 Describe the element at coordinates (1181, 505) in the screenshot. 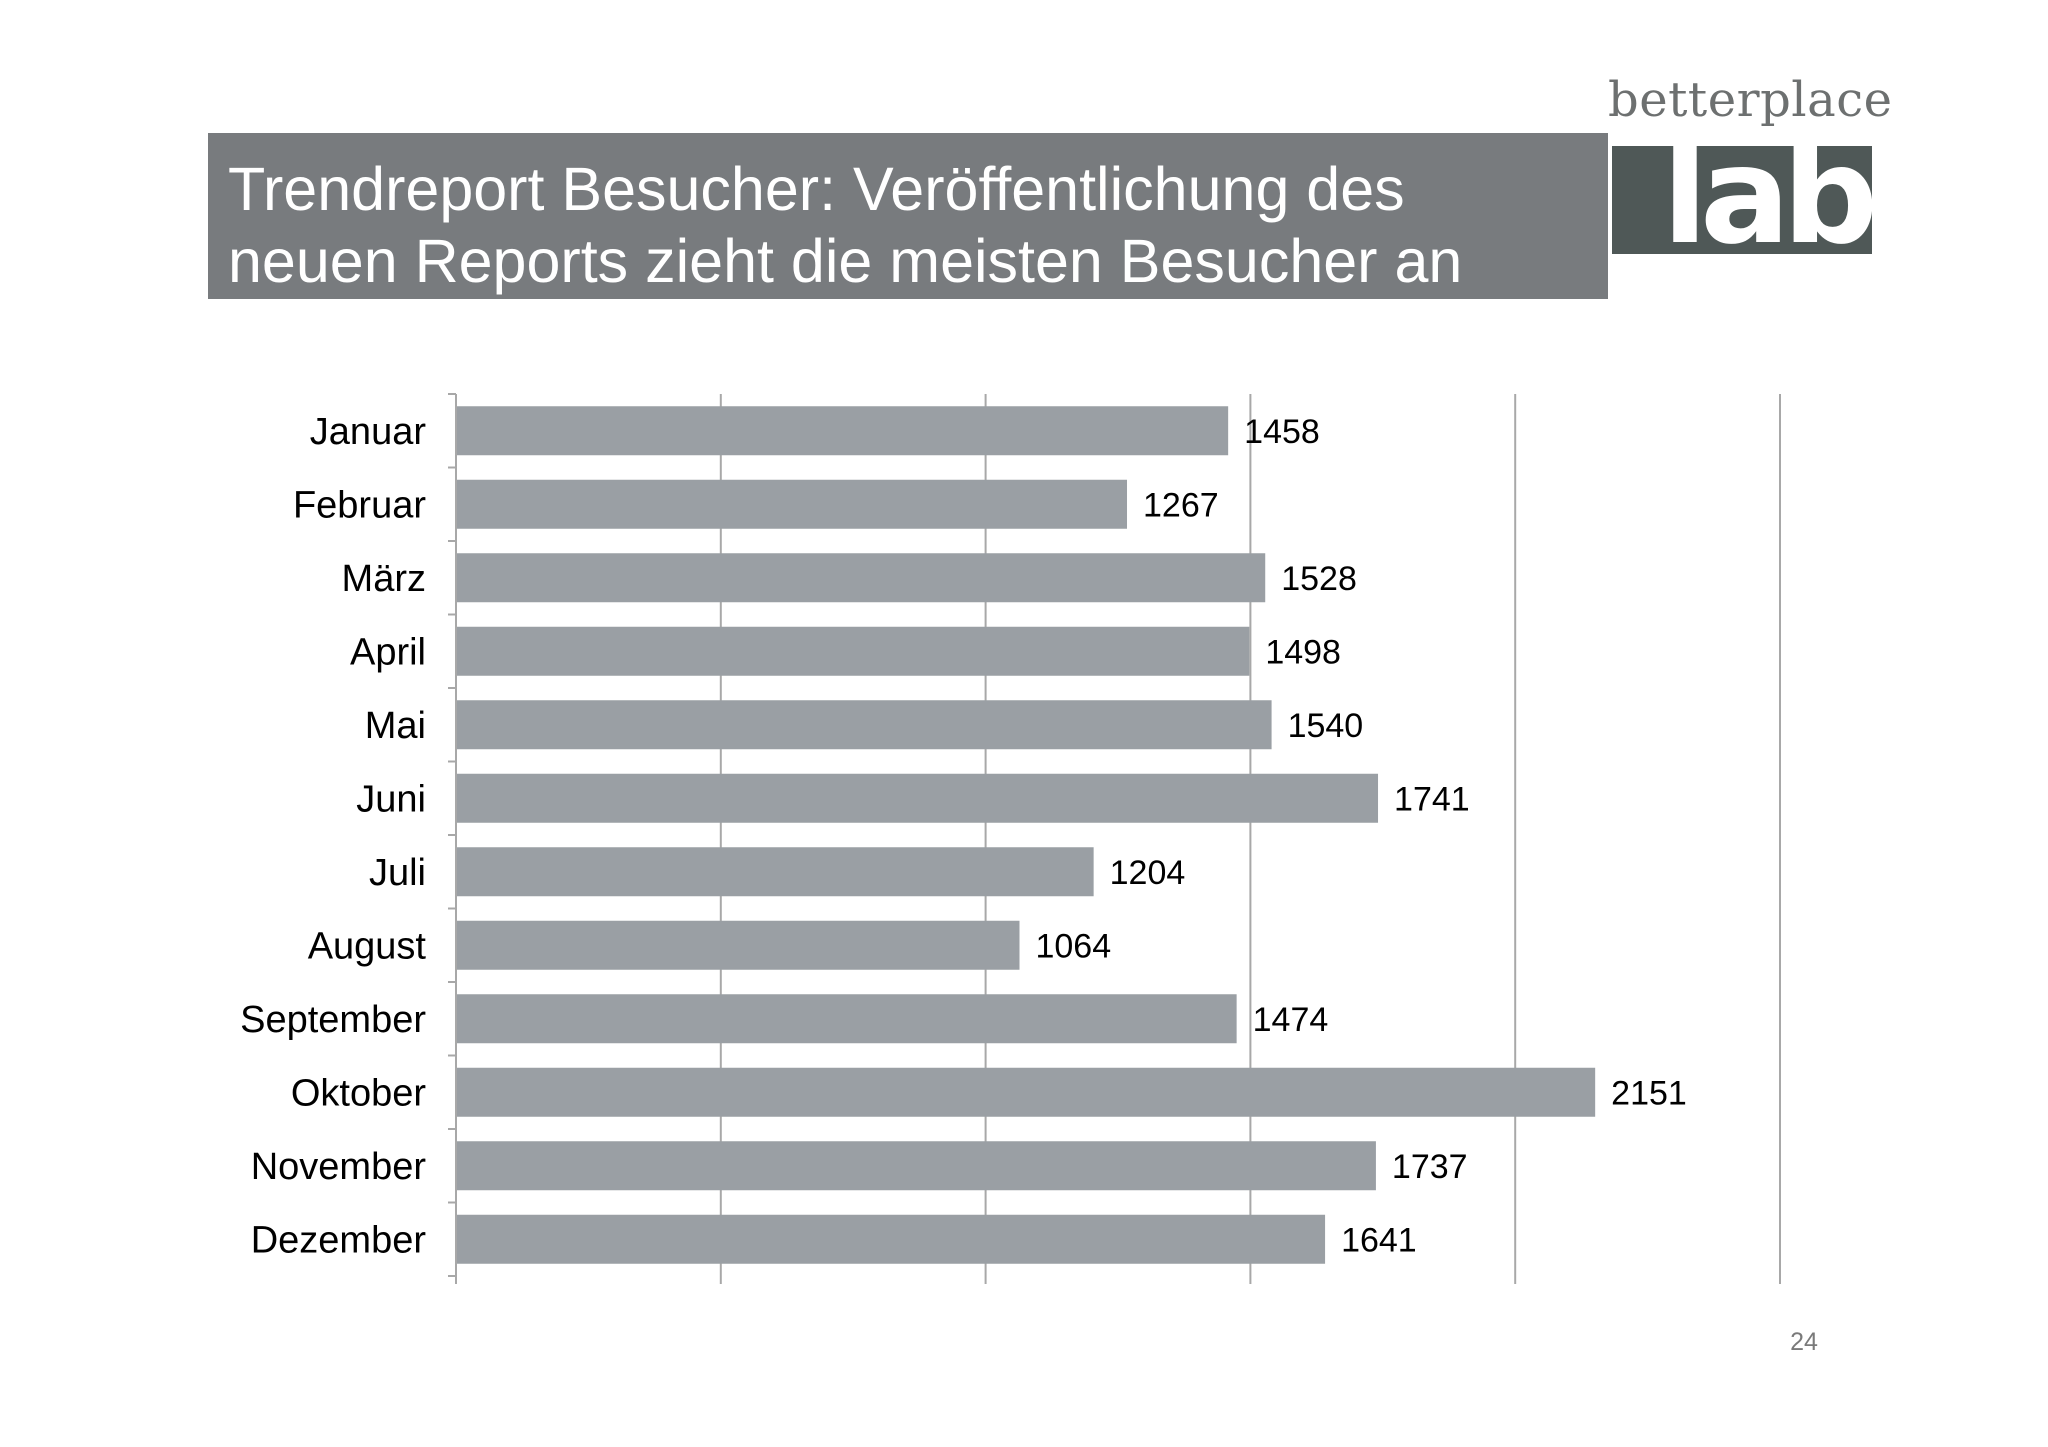

I see `value-label: 1267` at that location.